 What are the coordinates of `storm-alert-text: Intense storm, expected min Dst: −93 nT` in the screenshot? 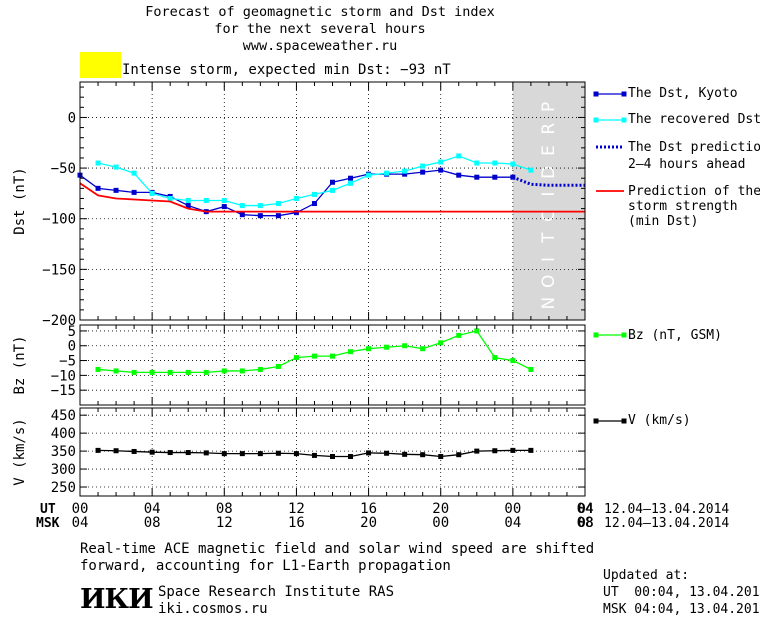 It's located at (286, 70).